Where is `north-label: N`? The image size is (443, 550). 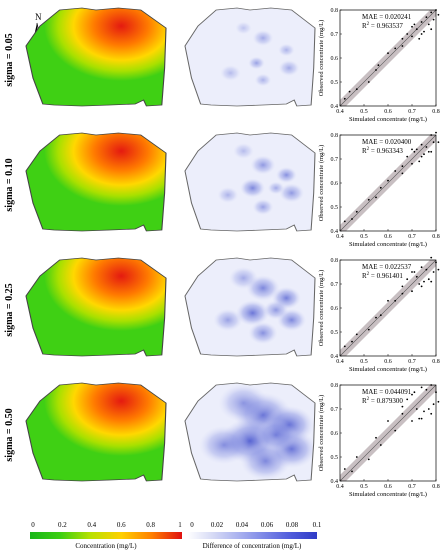
north-label: N is located at coordinates (38, 17).